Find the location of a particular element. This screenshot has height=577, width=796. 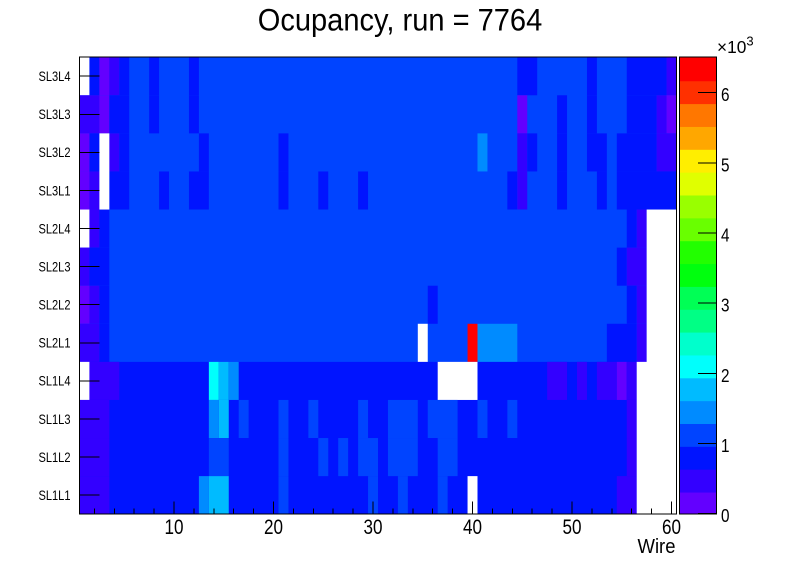

svg-text: 0 is located at coordinates (725, 515).